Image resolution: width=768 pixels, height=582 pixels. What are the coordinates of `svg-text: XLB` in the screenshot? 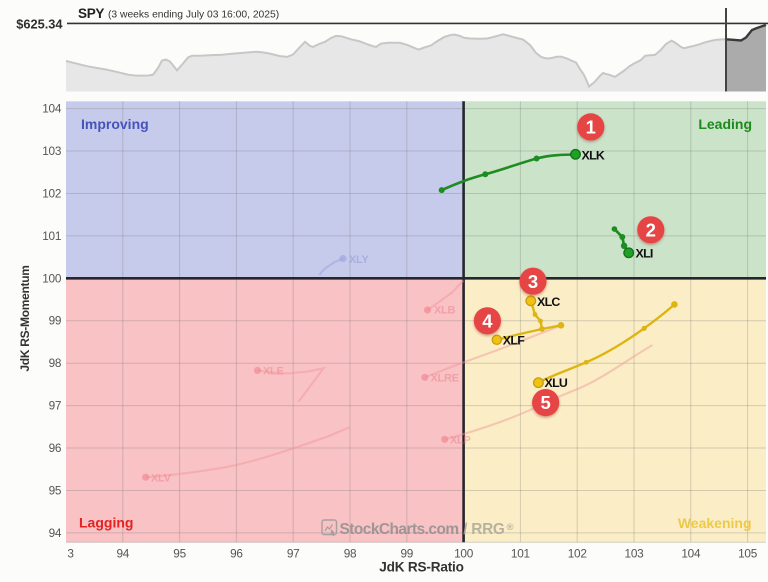 It's located at (444, 311).